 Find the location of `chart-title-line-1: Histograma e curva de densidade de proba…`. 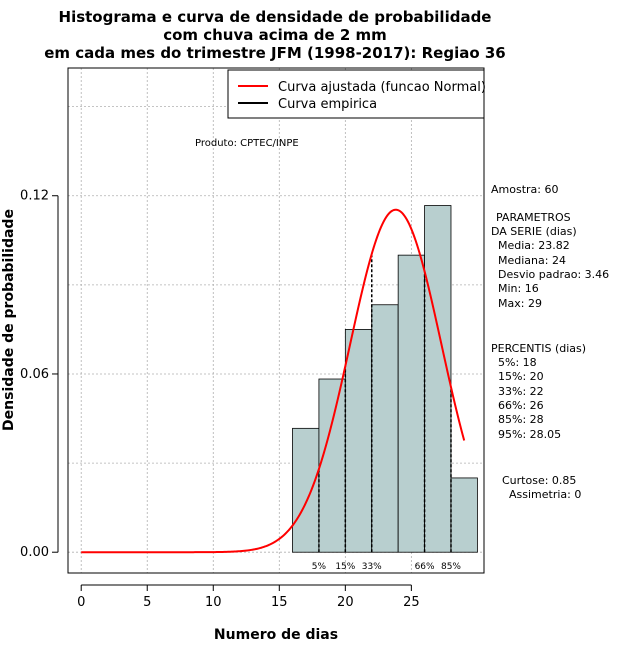

chart-title-line-1: Histograma e curva de densidade de proba… is located at coordinates (275, 17).